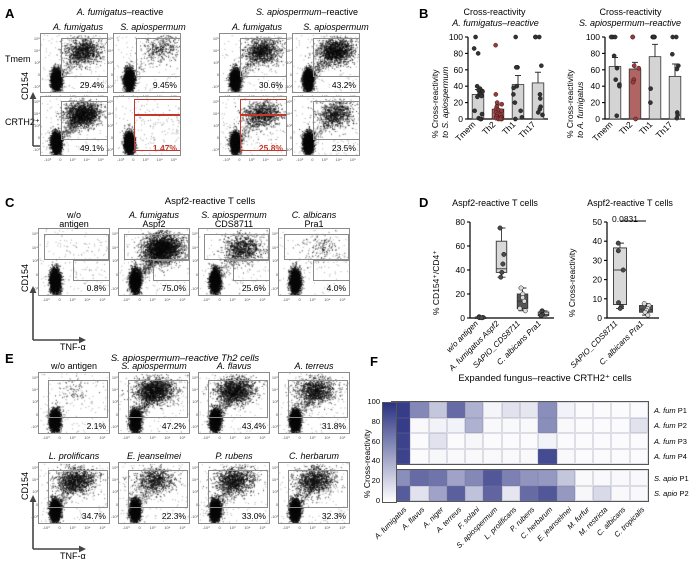 The image size is (700, 572). What do you see at coordinates (326, 63) in the screenshot?
I see `flow-plot: 43.2%` at bounding box center [326, 63].